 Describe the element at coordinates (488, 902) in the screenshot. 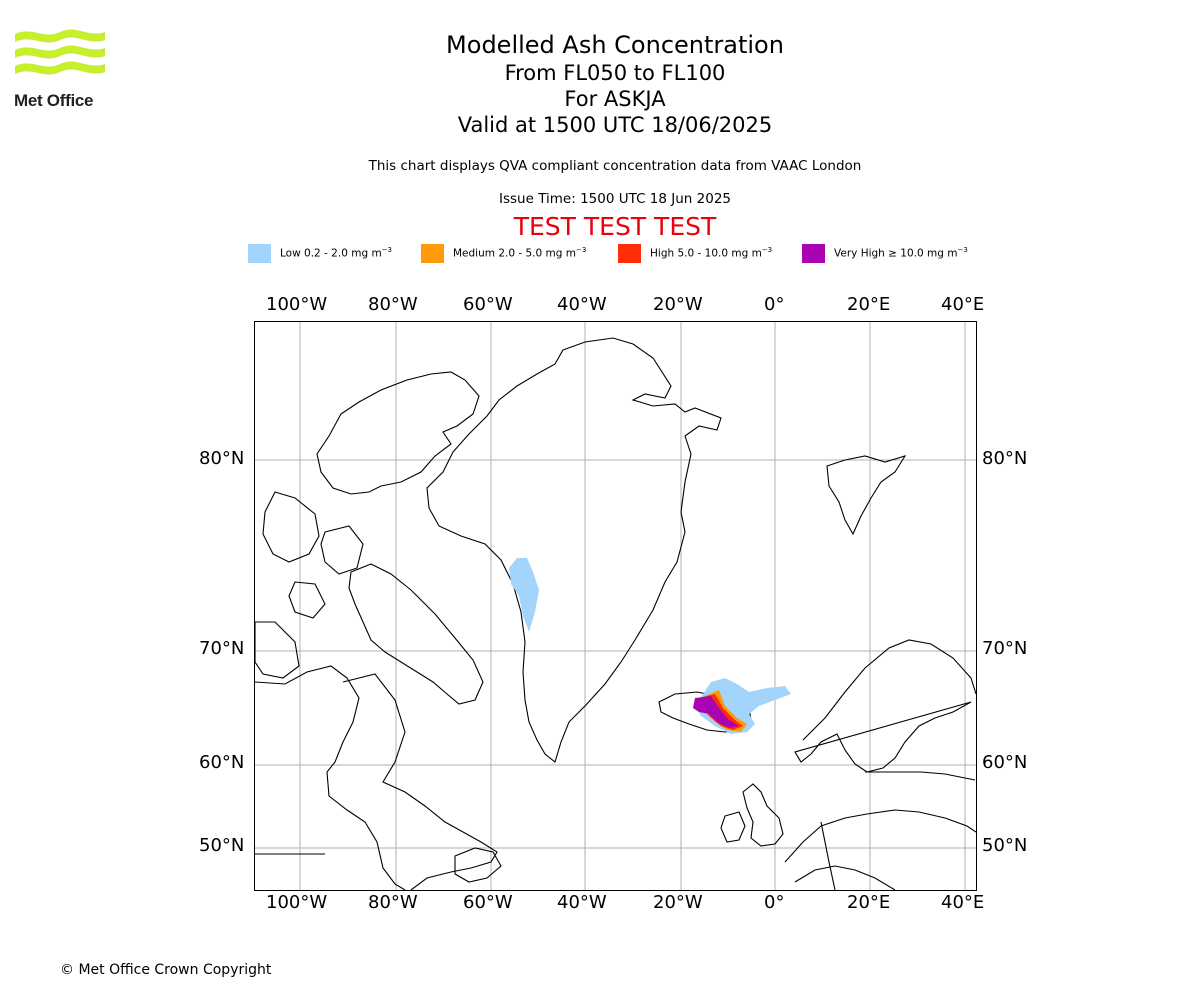

I see `lon-tick-bottom-60w: 60°W` at that location.